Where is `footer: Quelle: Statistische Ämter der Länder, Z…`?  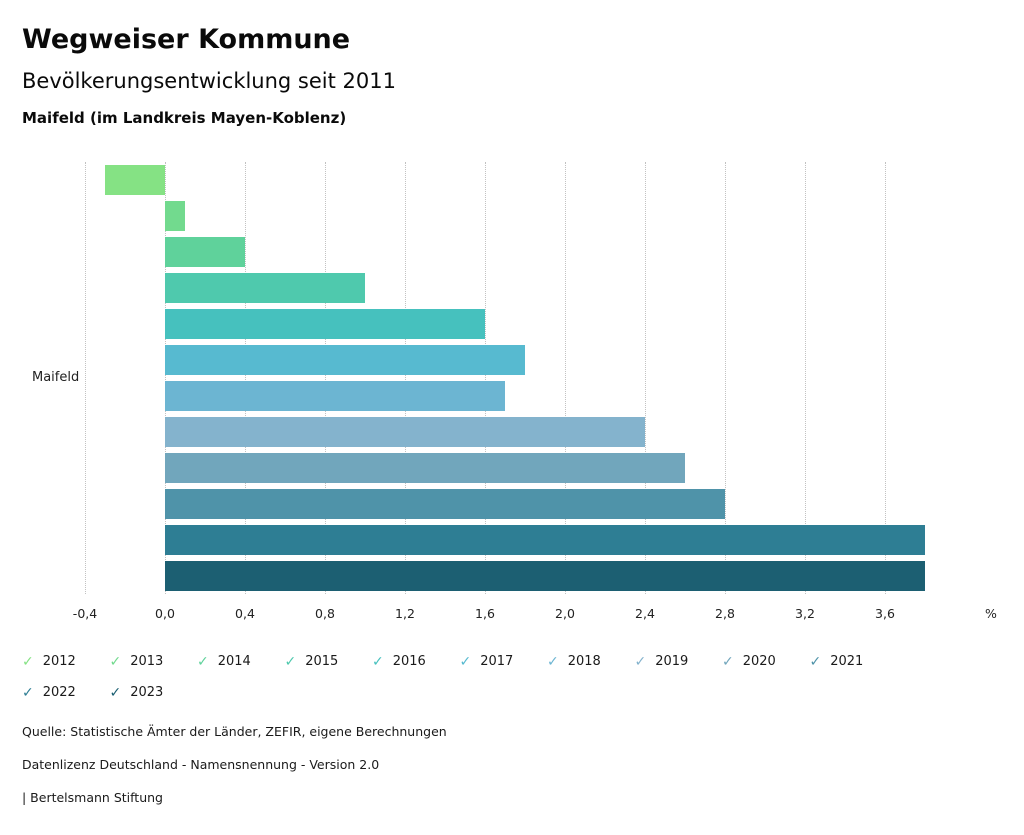 footer: Quelle: Statistische Ämter der Länder, Z… is located at coordinates (512, 764).